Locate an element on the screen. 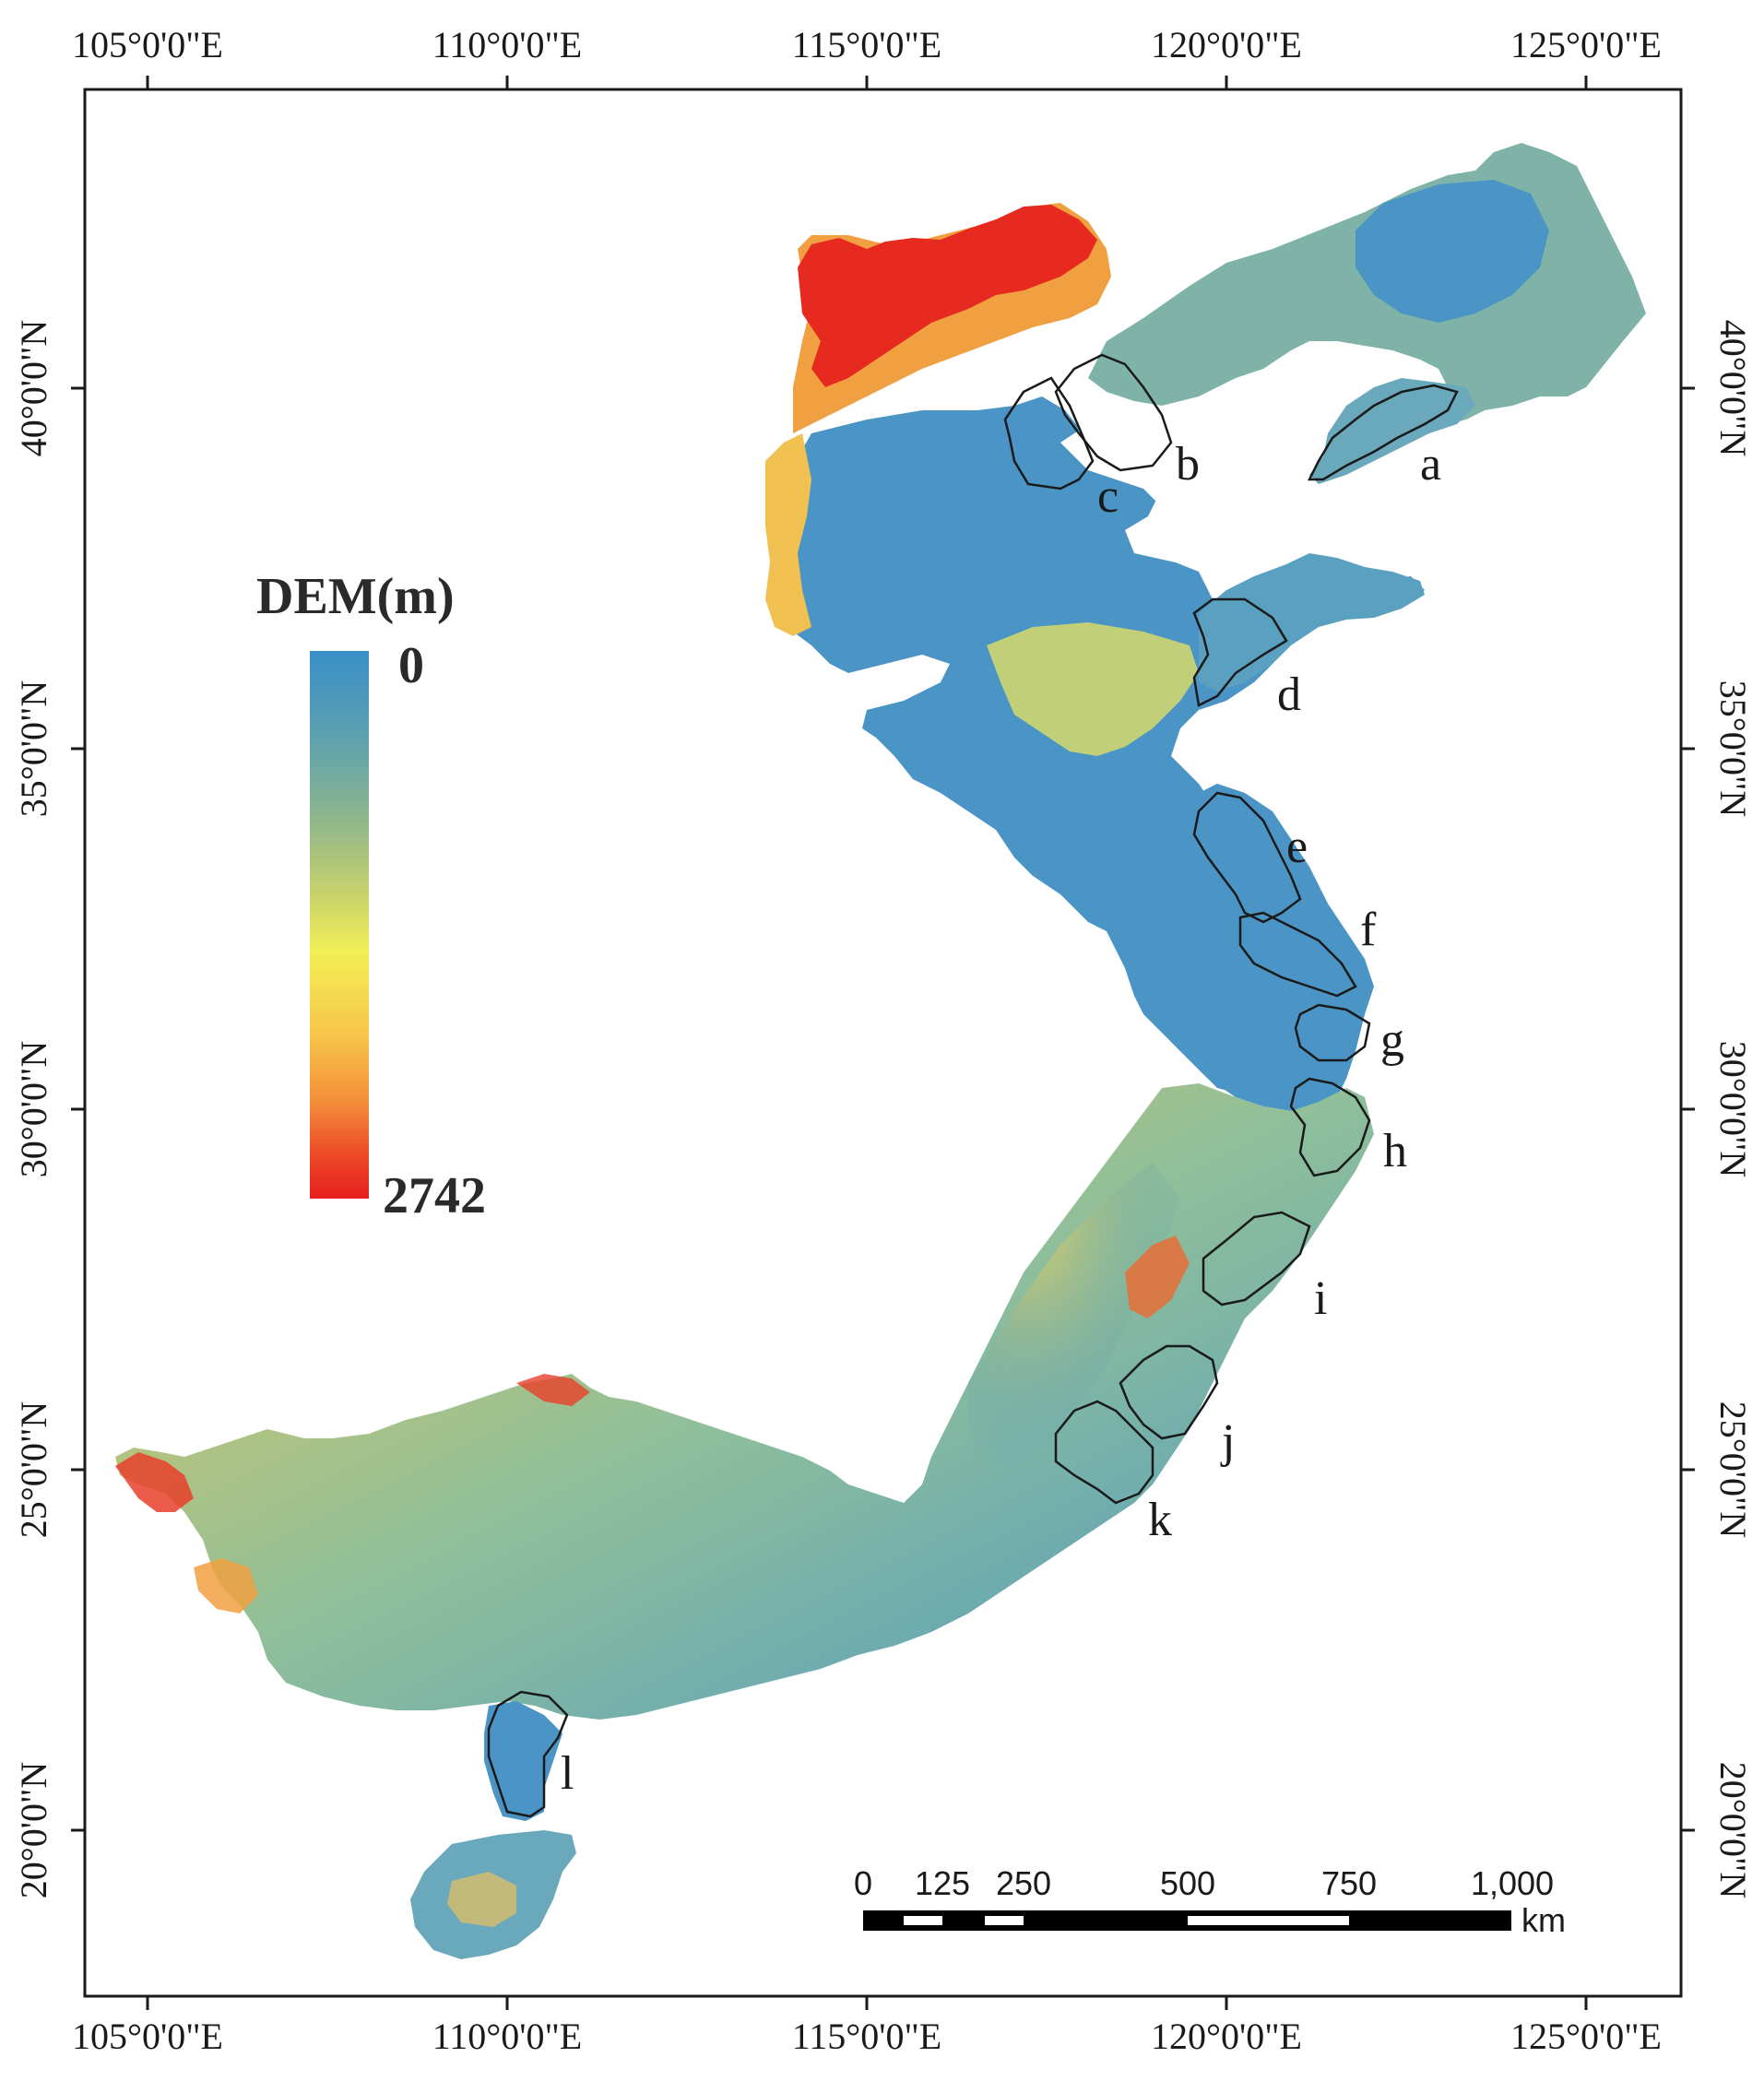 The image size is (1764, 2081). scale-label: 750 is located at coordinates (1349, 1883).